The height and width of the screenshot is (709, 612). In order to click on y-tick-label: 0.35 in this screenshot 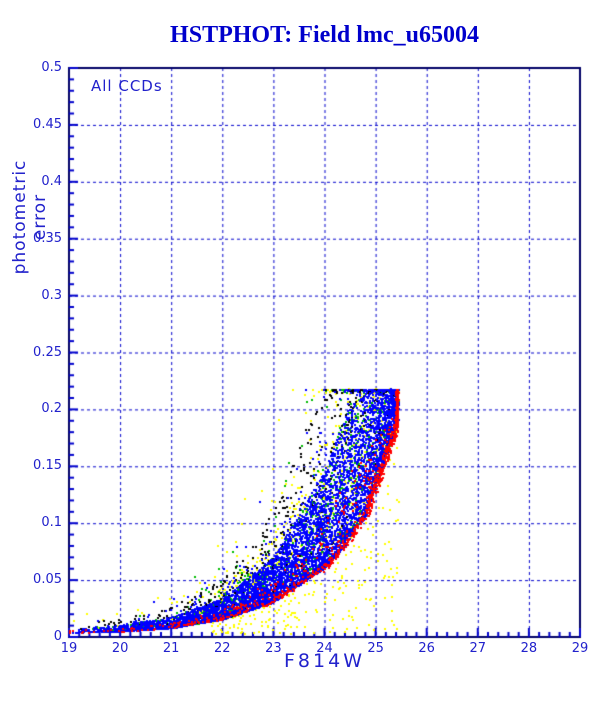, I will do `click(47, 238)`.